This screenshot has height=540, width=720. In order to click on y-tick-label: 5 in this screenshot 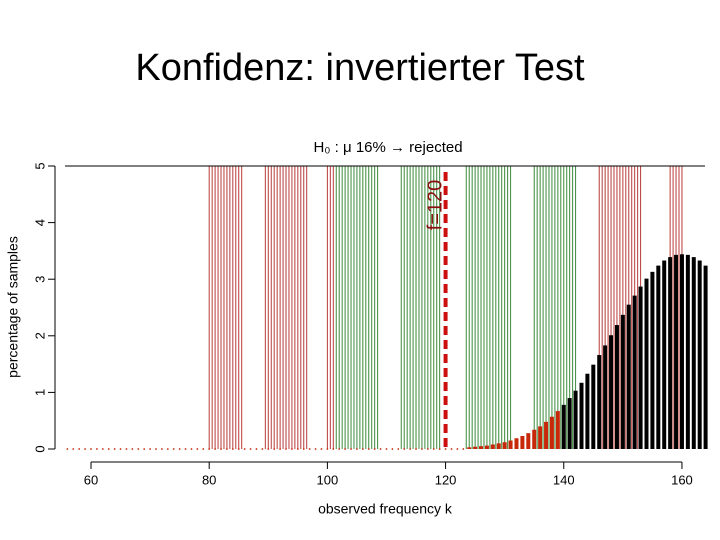, I will do `click(39, 165)`.